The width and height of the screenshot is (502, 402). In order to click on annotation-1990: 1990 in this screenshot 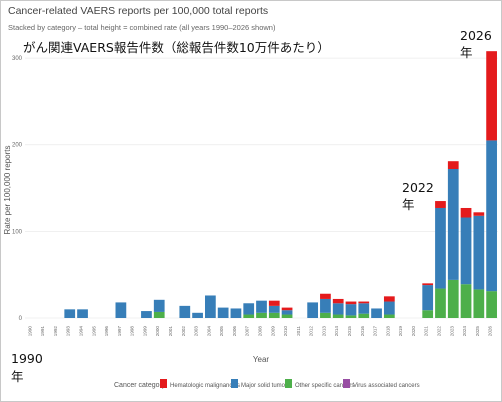, I will do `click(27, 358)`.